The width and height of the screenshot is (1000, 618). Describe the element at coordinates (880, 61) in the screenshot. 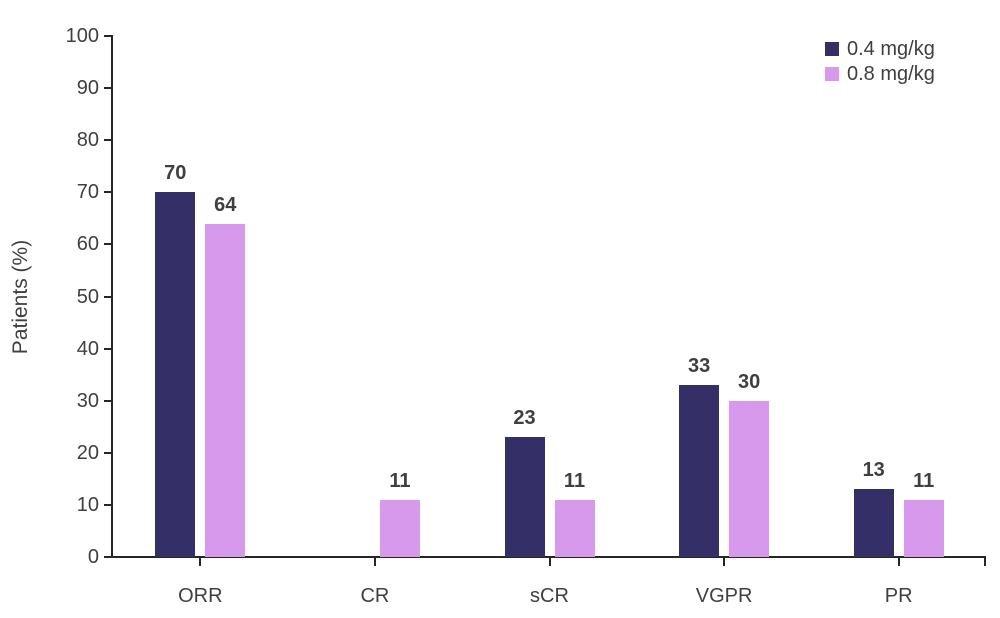

I see `legend: 0.4 mg/kg 0.8 mg/kg` at that location.